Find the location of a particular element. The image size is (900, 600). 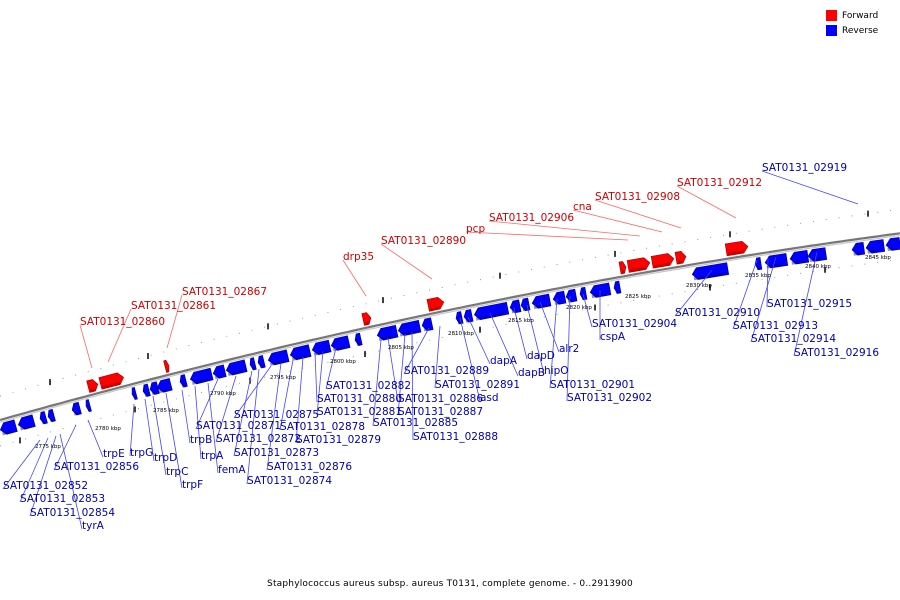

gene-label: trpE is located at coordinates (114, 454).